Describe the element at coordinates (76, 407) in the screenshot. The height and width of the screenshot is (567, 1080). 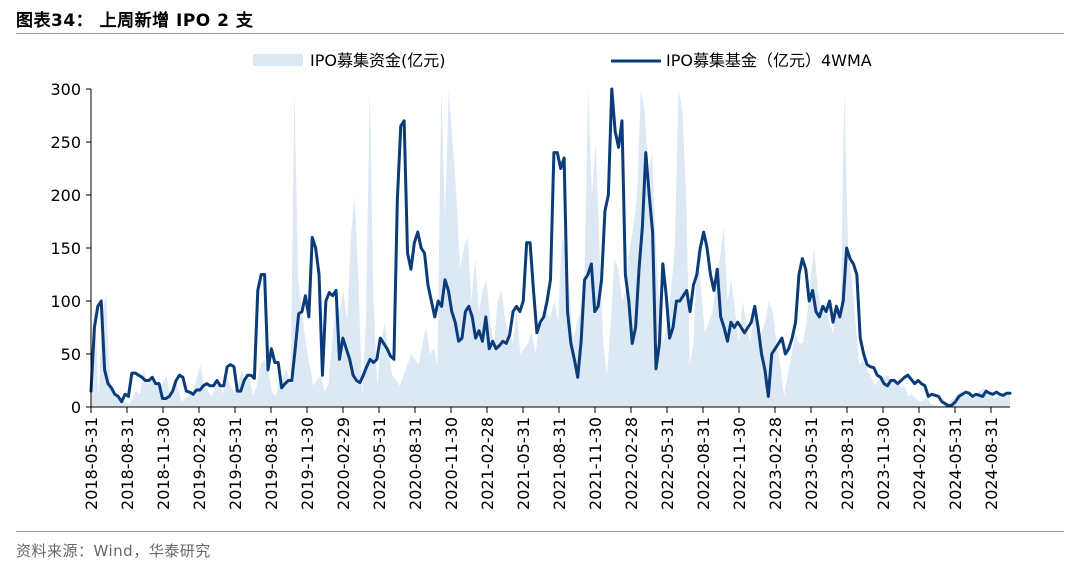
I see `y-tick-label: 0` at that location.